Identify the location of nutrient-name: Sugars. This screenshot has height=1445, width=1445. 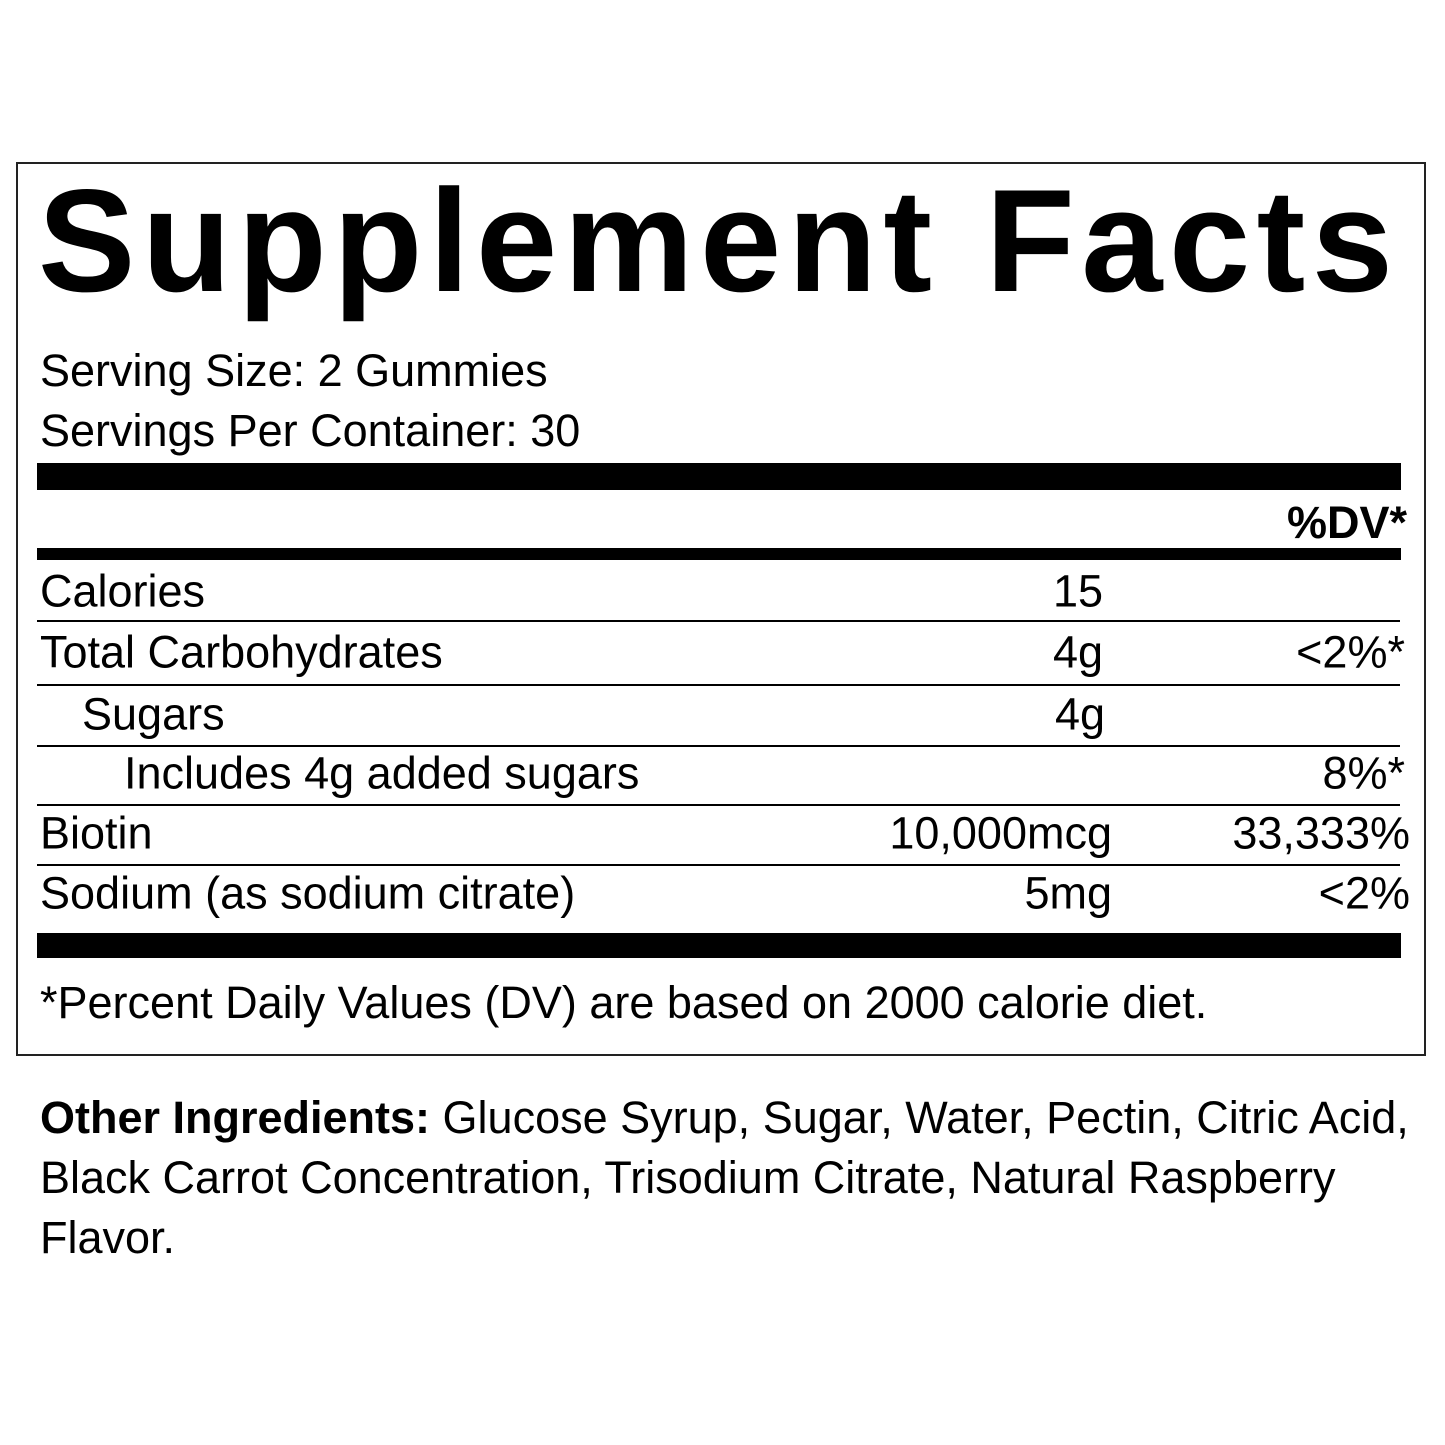
(153, 714).